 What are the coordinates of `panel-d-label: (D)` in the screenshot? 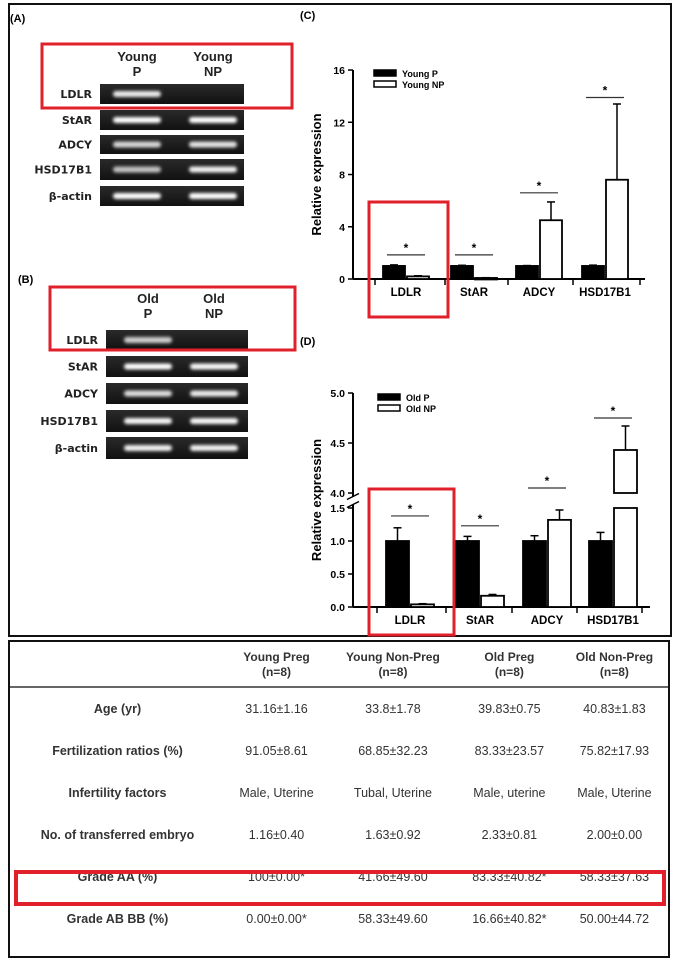 It's located at (308, 342).